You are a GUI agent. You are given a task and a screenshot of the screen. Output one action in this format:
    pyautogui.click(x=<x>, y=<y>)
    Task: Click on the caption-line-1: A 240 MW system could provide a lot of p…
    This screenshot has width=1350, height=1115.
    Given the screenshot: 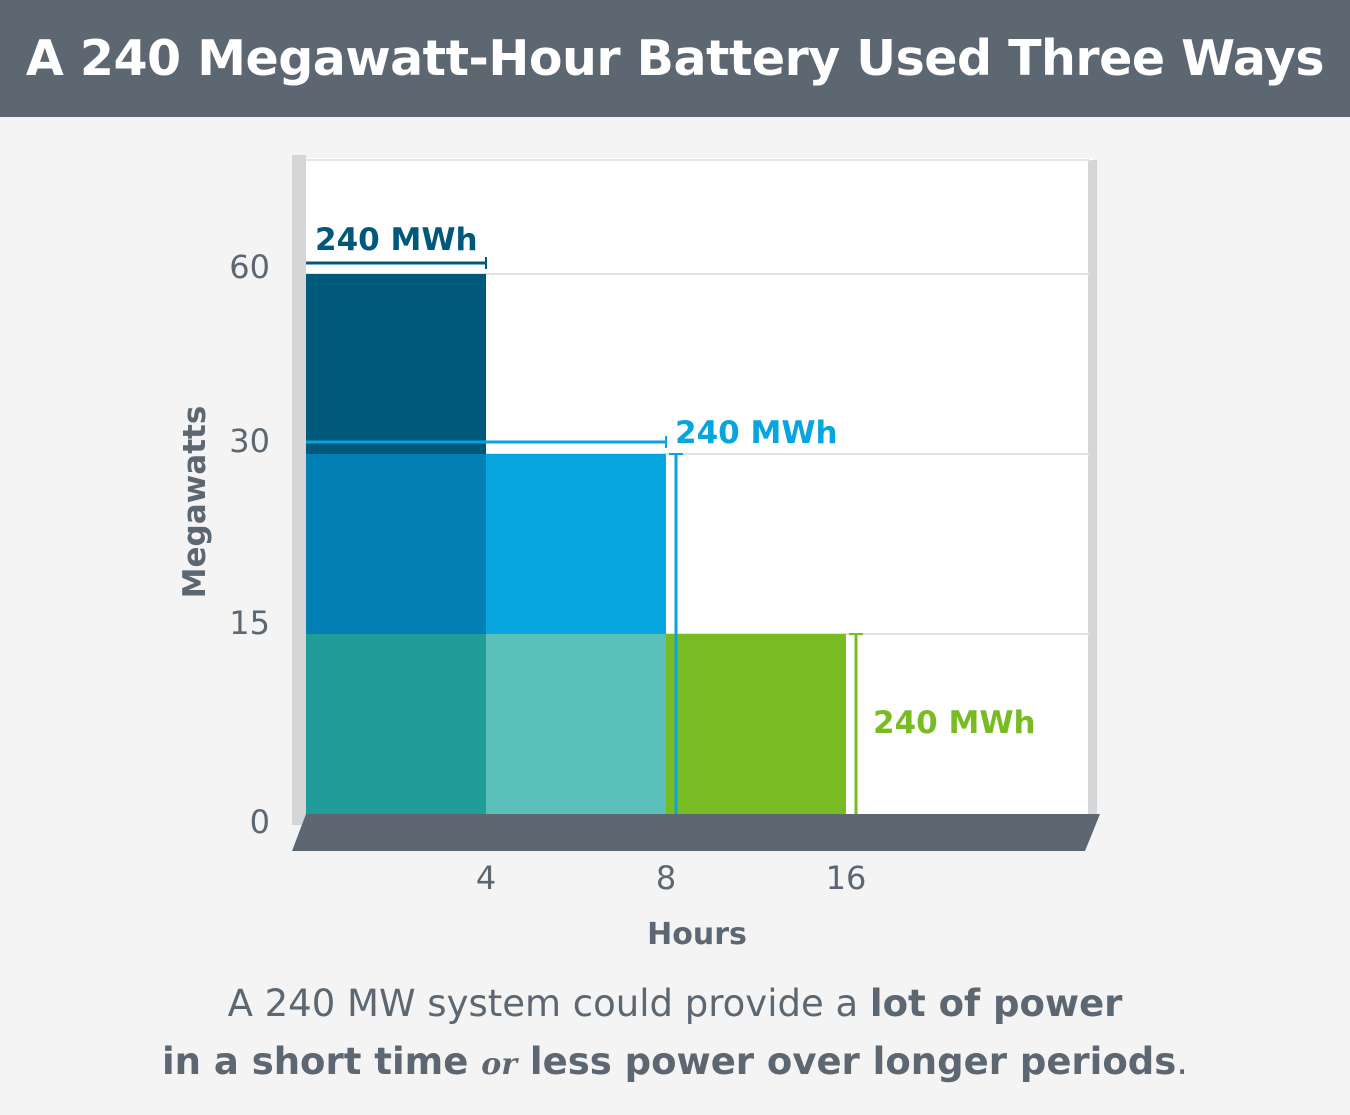 What is the action you would take?
    pyautogui.click(x=675, y=1004)
    